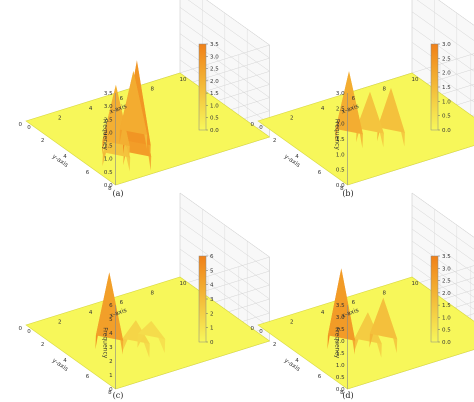  Describe the element at coordinates (111, 362) in the screenshot. I see `z-tick-label: 2` at that location.